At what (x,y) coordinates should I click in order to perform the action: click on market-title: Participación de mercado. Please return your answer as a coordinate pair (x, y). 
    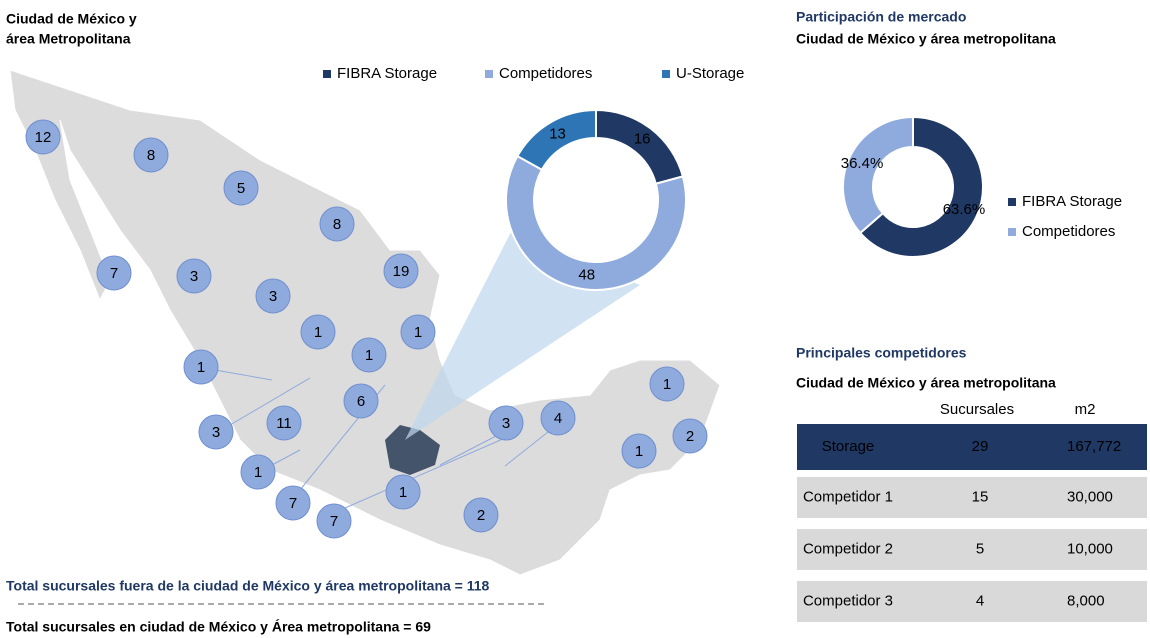
    Looking at the image, I should click on (881, 17).